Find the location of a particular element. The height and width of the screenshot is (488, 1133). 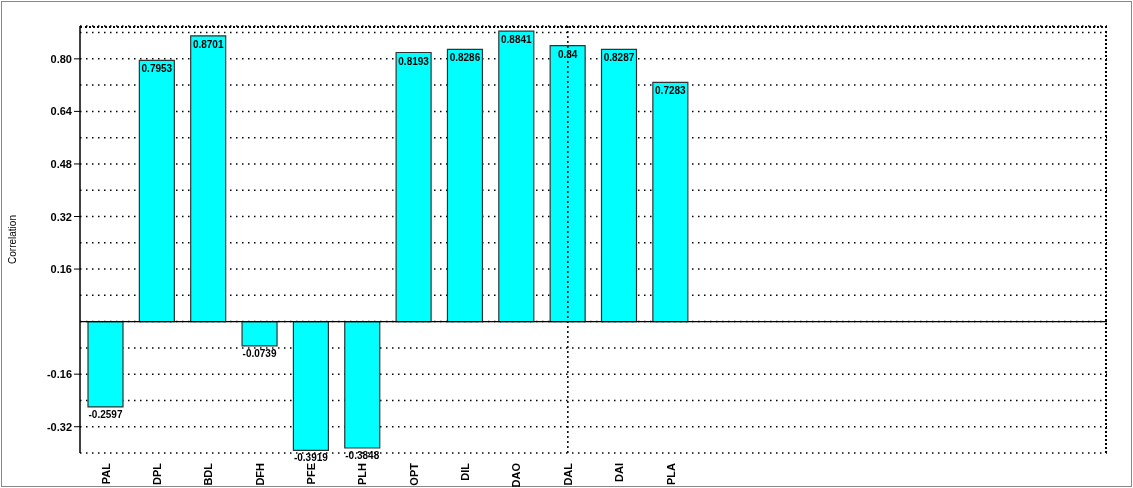

data-label: -0.0739 is located at coordinates (259, 353).